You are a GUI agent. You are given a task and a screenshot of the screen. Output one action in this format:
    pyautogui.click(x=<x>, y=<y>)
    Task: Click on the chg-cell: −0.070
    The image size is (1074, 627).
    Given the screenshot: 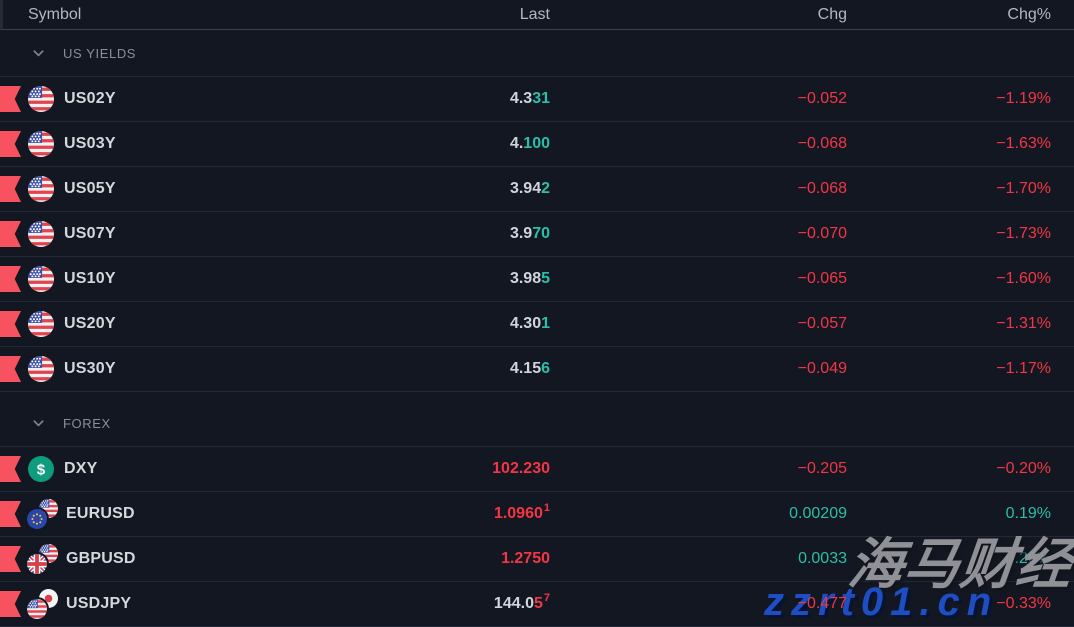 What is the action you would take?
    pyautogui.click(x=822, y=233)
    